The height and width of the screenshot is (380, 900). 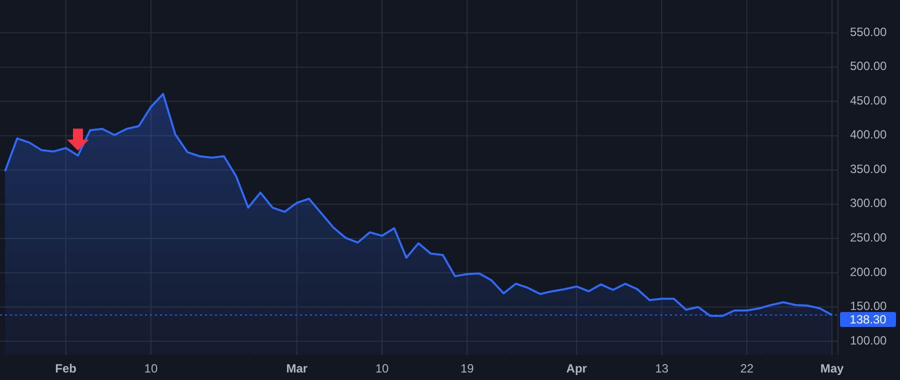 I want to click on y-tick-label: 550.00, so click(x=869, y=31).